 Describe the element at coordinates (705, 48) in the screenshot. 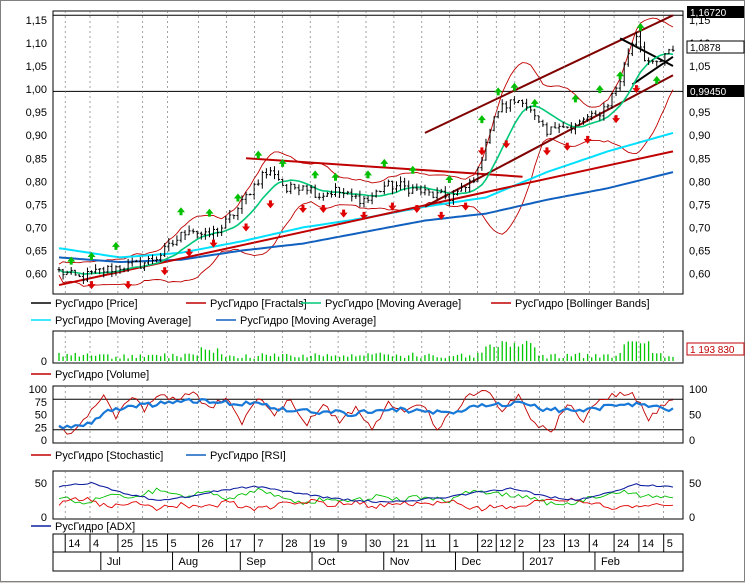

I see `price-last-flag-text: 1,0878` at that location.